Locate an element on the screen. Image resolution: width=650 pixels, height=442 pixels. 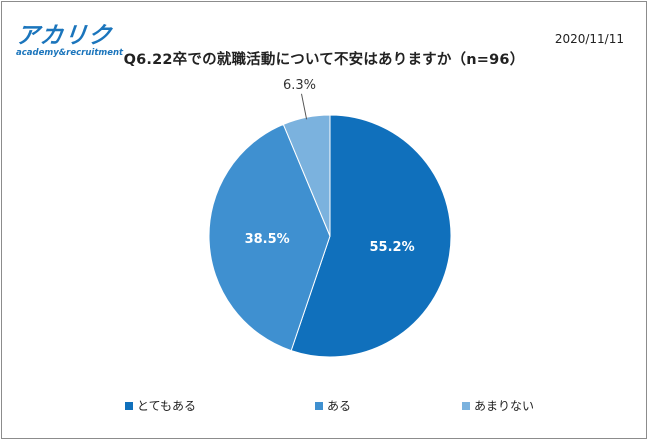
legend-item-2: ある is located at coordinates (333, 405).